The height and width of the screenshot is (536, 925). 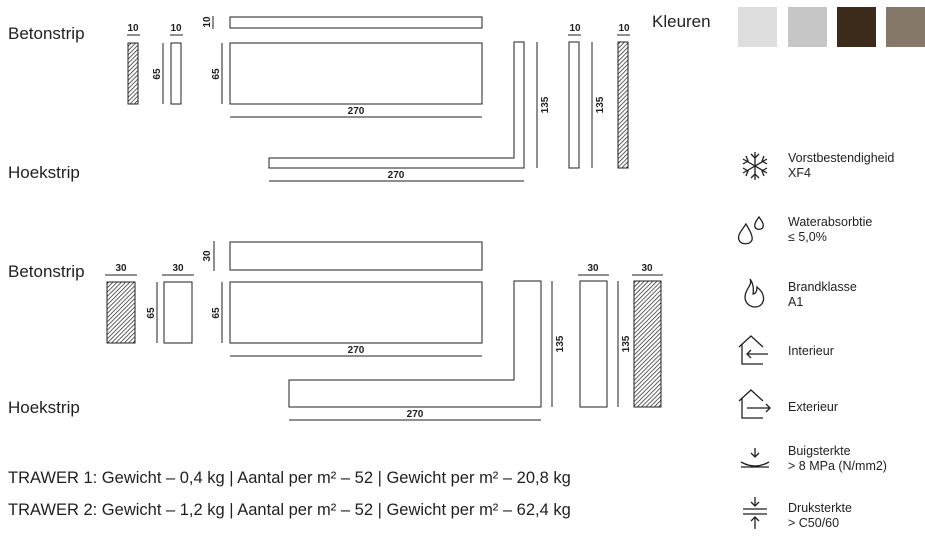 What do you see at coordinates (841, 165) in the screenshot?
I see `property-frost: Vorstbestendigheid XF4` at bounding box center [841, 165].